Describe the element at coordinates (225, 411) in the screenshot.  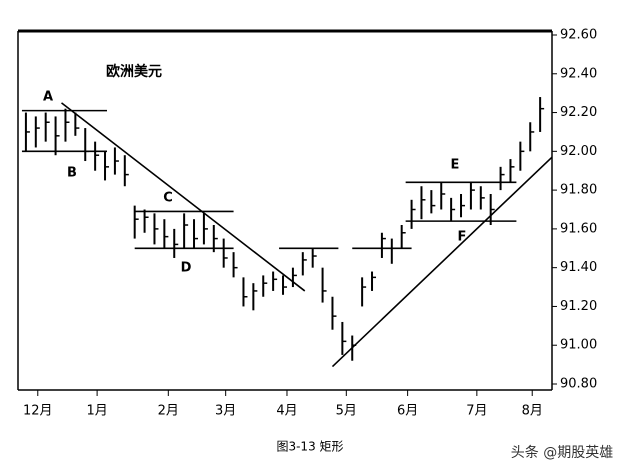
I see `x-tick-label: 3月` at that location.